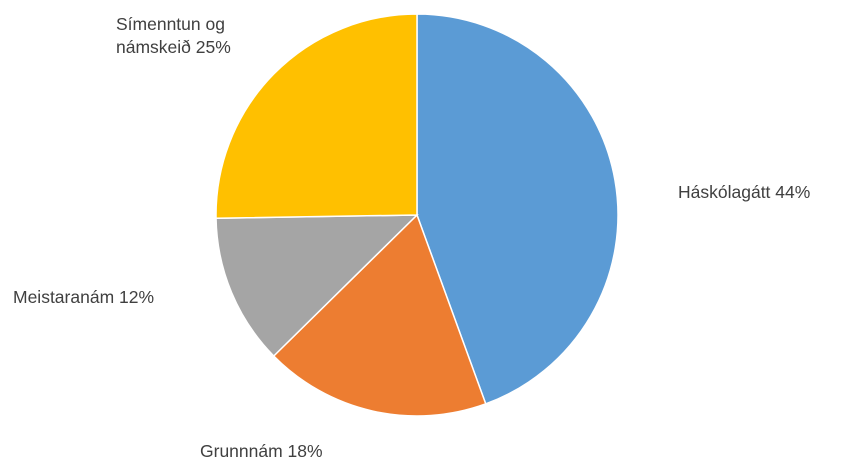  Describe the element at coordinates (316, 116) in the screenshot. I see `pie-slice-simenntun-og-namskeid` at that location.